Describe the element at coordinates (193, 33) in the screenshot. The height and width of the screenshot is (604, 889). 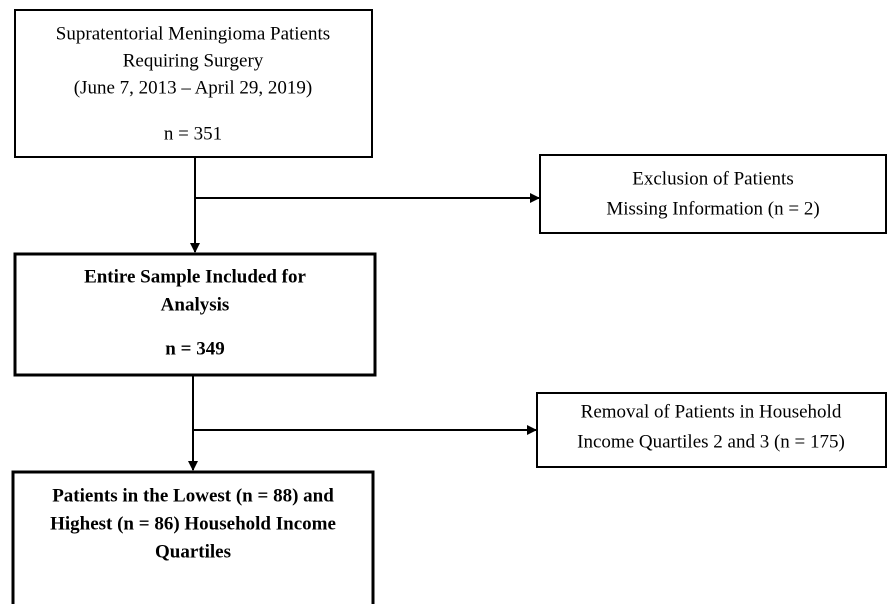
I see `box-text: Supratentorial Meningioma Patients` at that location.